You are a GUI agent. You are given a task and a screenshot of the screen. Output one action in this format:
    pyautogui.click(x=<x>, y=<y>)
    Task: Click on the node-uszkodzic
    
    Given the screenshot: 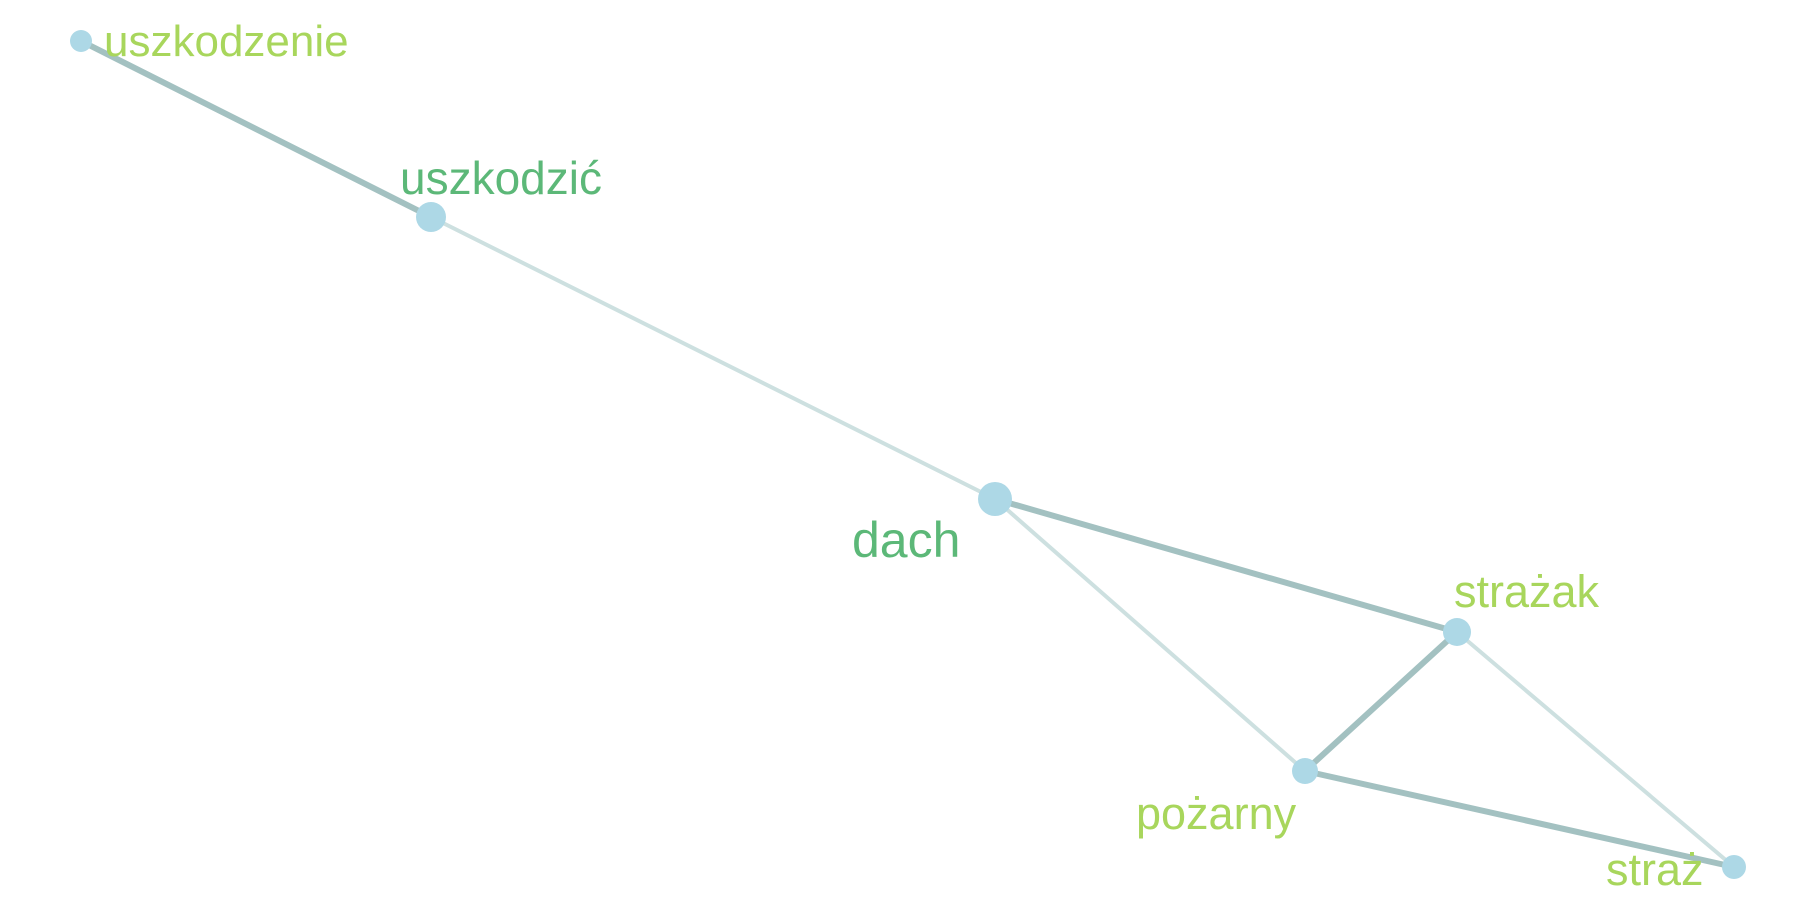 What is the action you would take?
    pyautogui.click(x=431, y=217)
    